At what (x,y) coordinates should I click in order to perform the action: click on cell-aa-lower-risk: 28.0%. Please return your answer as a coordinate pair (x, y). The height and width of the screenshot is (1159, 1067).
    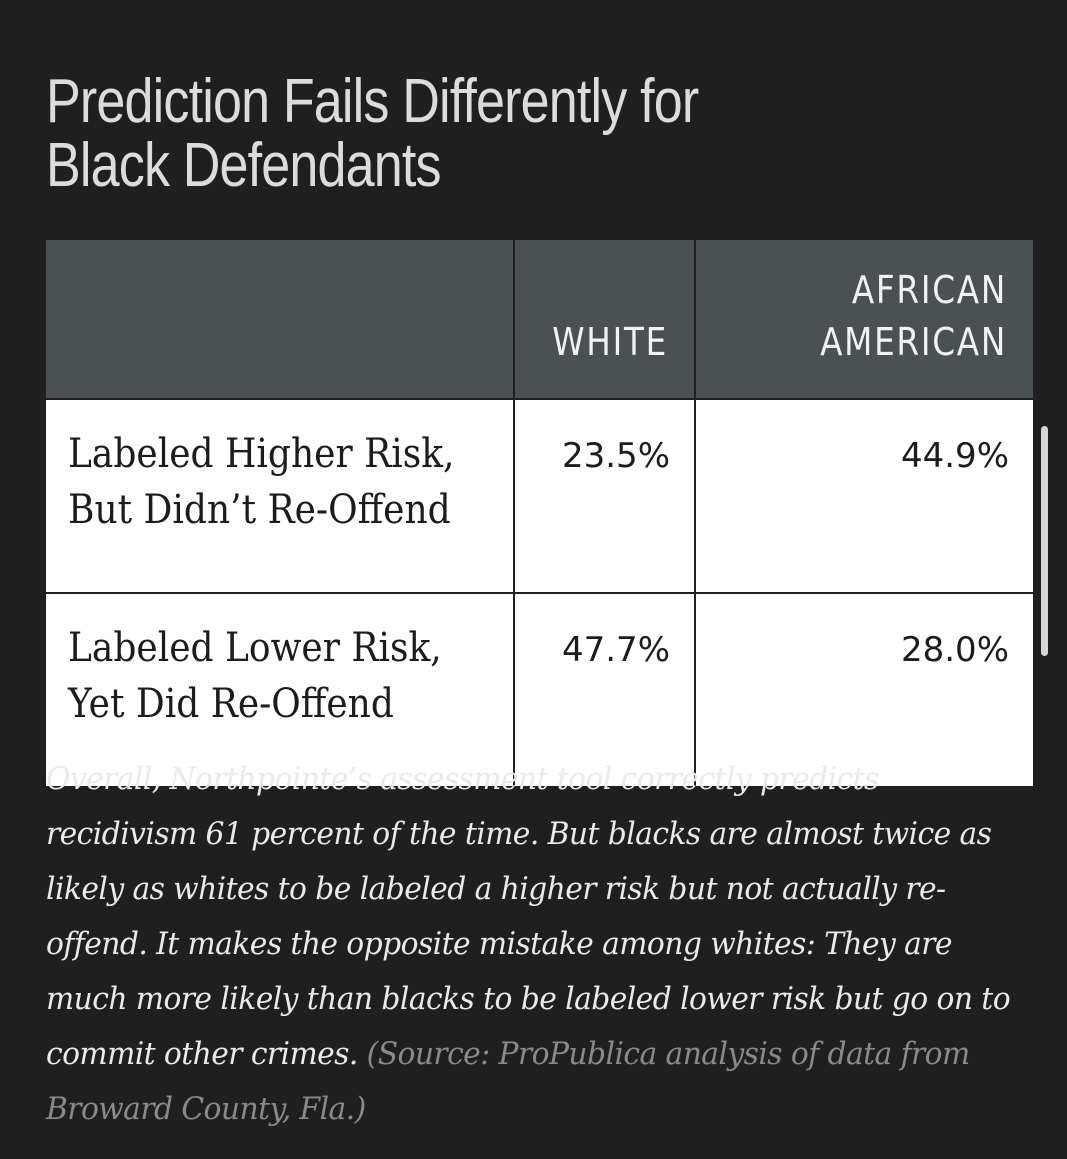
    Looking at the image, I should click on (864, 689).